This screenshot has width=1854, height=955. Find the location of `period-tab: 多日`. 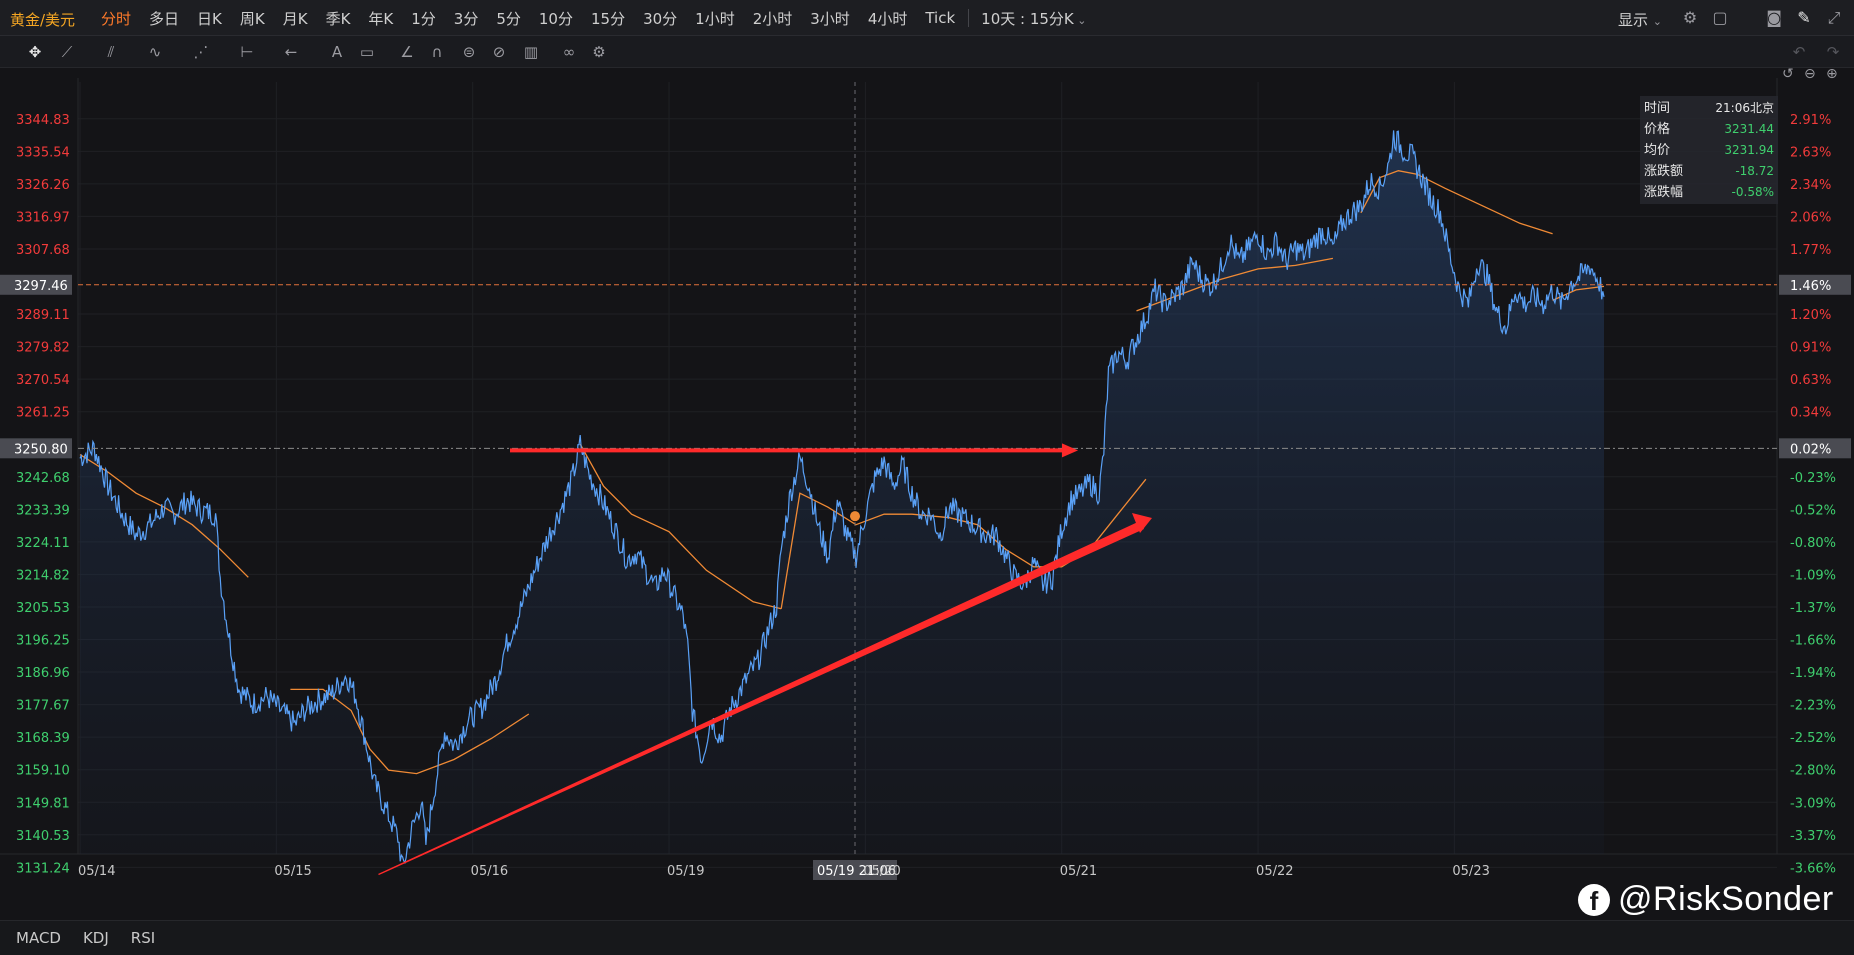

period-tab: 多日 is located at coordinates (164, 18).